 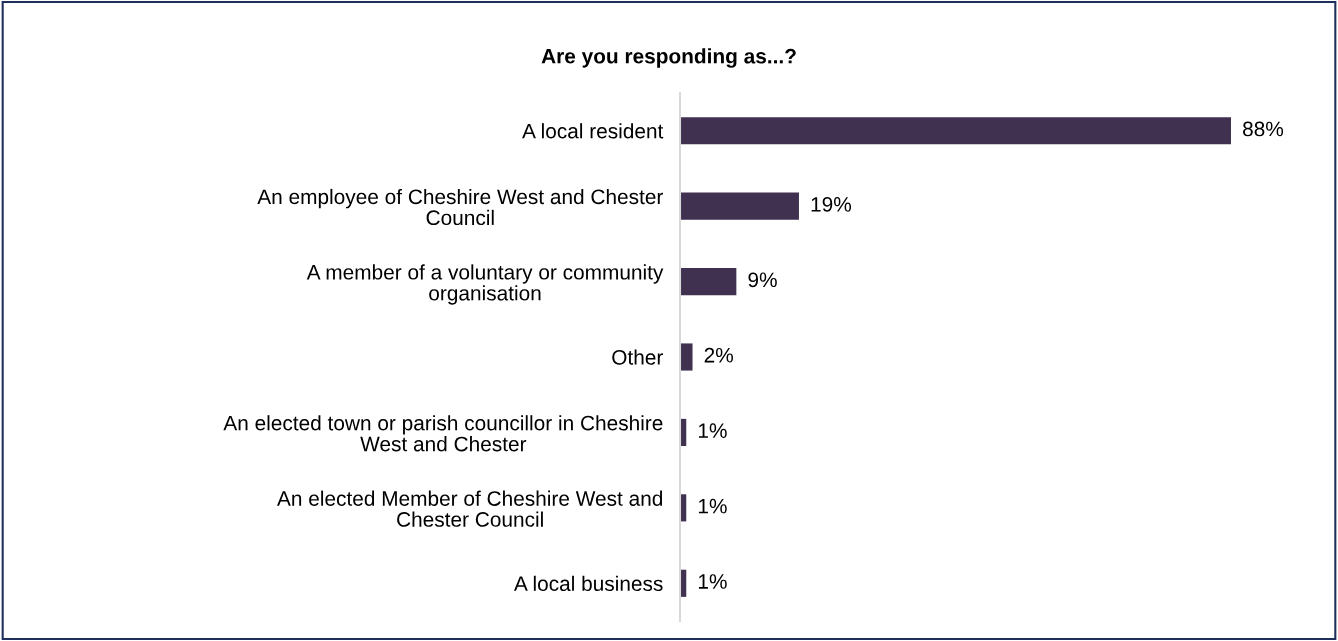 I want to click on y-tick-label: Other, so click(x=637, y=357).